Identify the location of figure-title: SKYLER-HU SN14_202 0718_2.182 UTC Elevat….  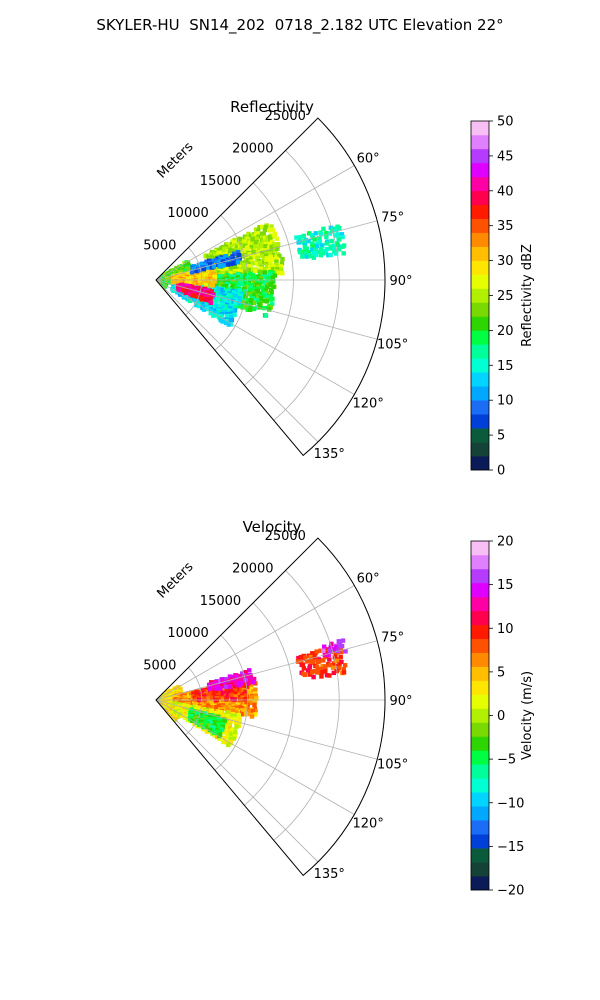
(300, 25).